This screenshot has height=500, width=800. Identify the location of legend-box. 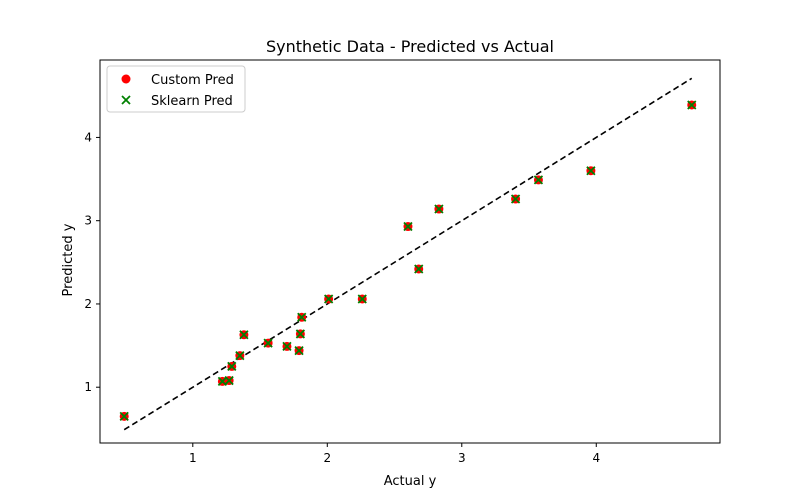
(176, 89).